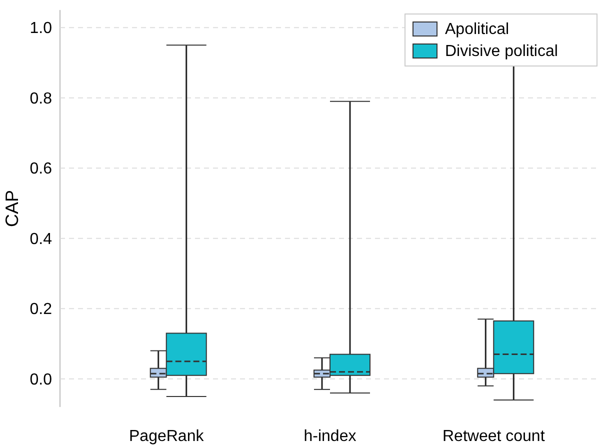 This screenshot has height=447, width=605. Describe the element at coordinates (41, 99) in the screenshot. I see `y-tick-label: 0.8` at that location.